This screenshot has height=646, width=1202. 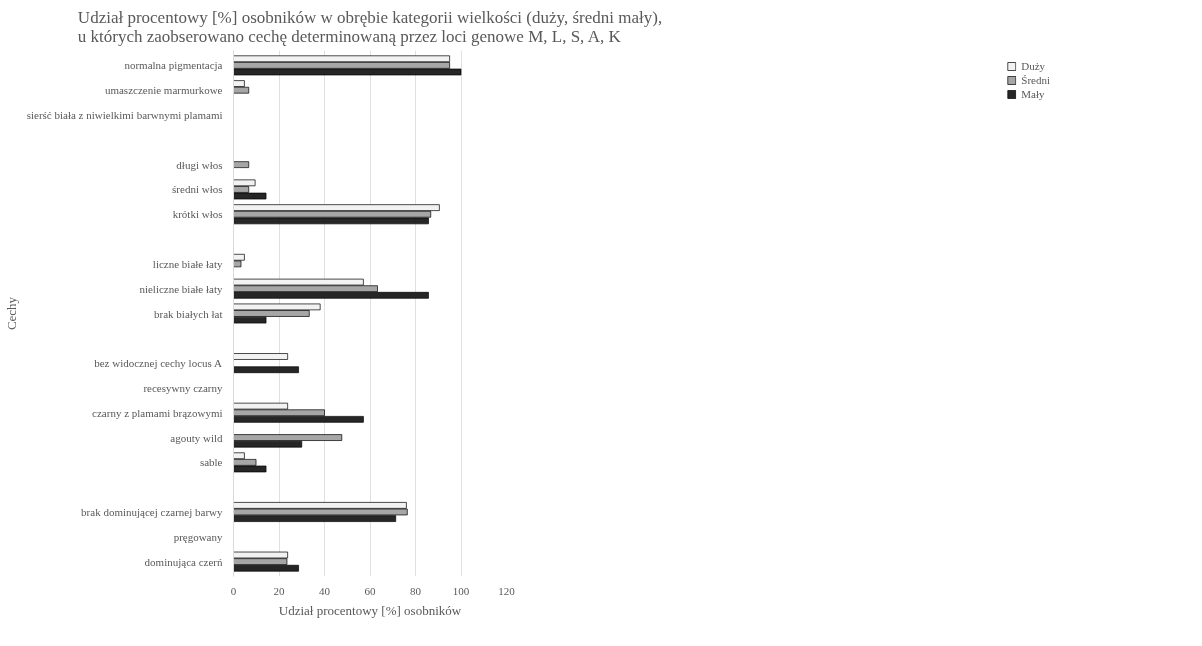 I want to click on x-tick-label: 120, so click(x=507, y=590).